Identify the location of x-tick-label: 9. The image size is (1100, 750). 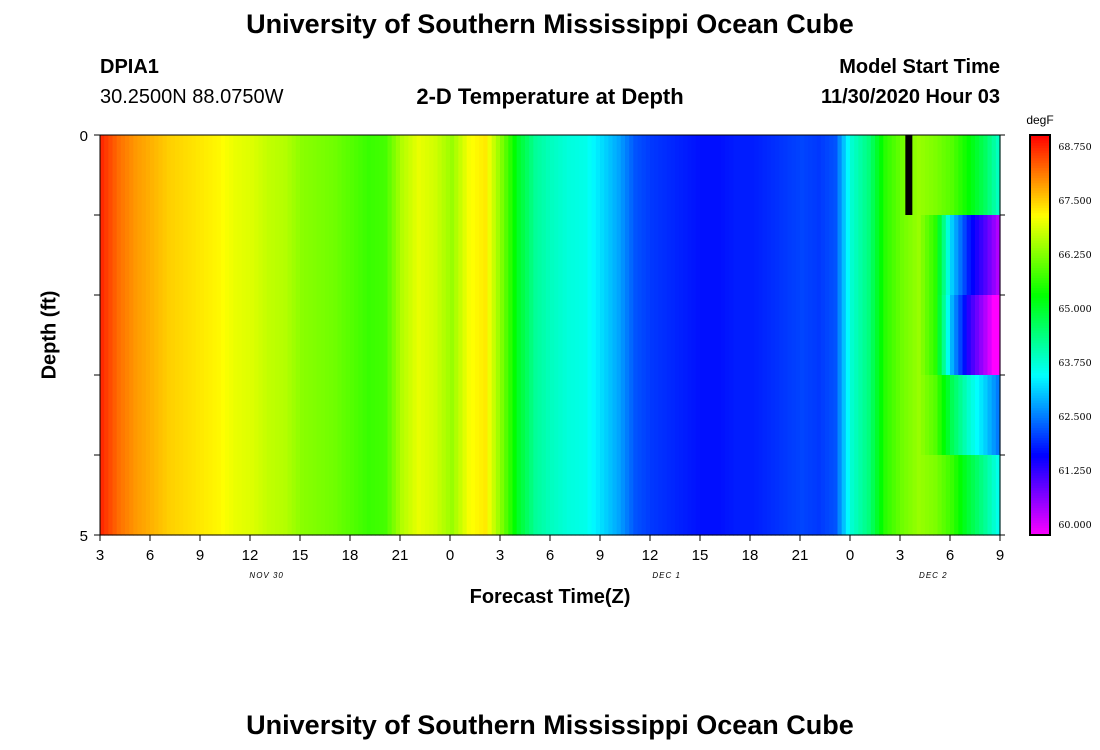
(200, 555).